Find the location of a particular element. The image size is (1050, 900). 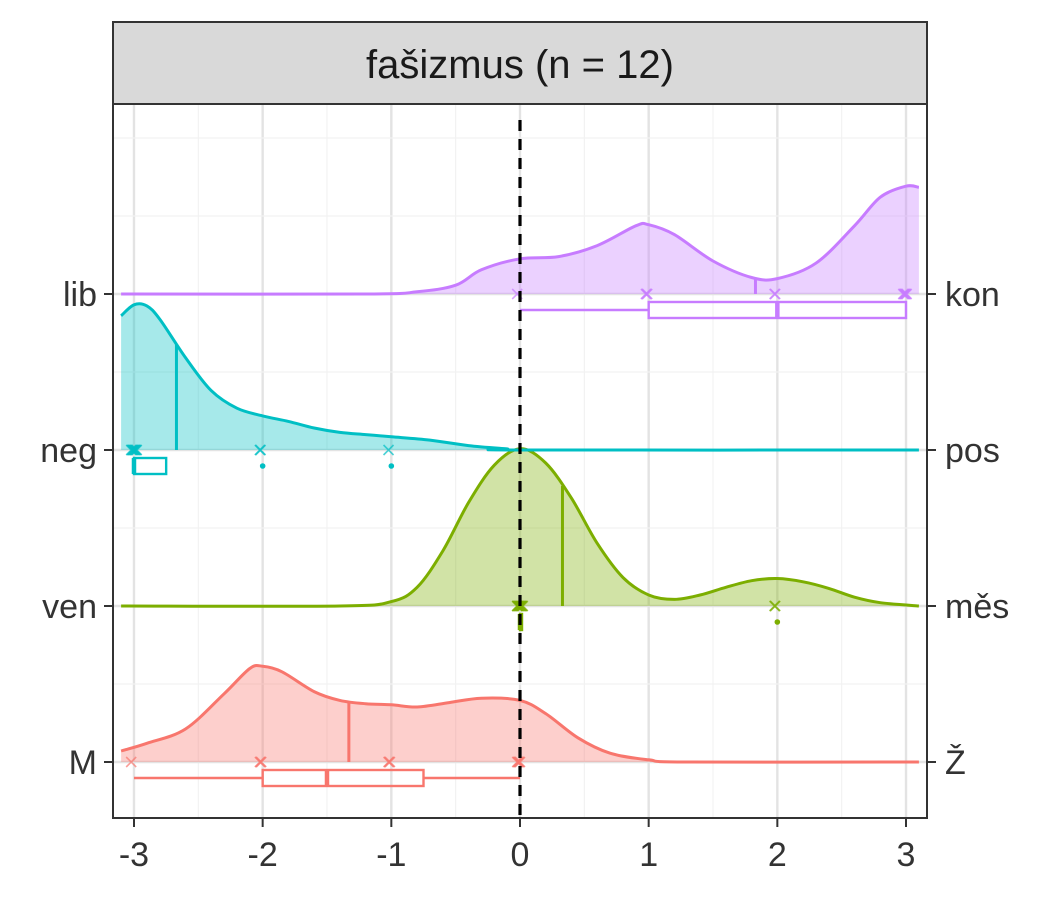

series-neg-pos is located at coordinates (519, 389).